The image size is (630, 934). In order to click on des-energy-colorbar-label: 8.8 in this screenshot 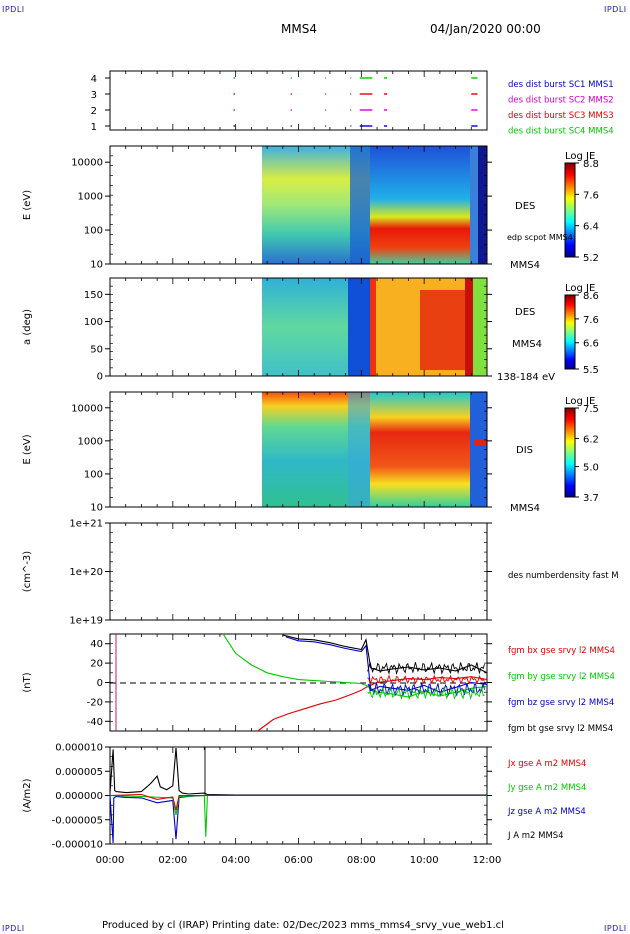, I will do `click(591, 164)`.